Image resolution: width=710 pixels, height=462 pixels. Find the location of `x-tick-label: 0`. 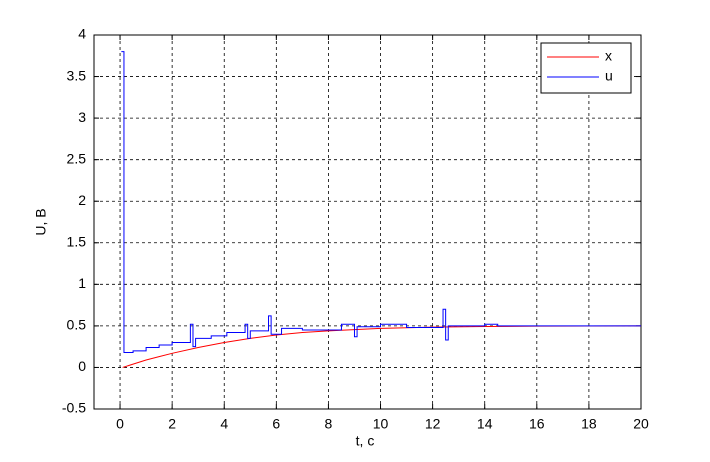

x-tick-label: 0 is located at coordinates (120, 424).